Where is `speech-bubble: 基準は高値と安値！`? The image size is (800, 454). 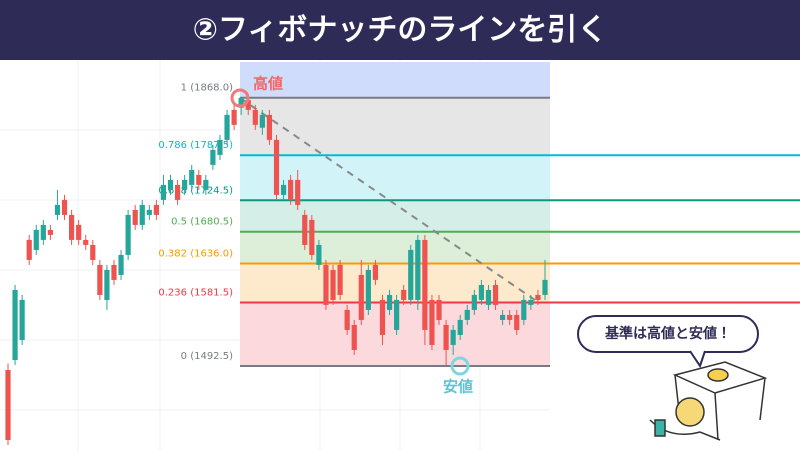 speech-bubble: 基準は高値と安値！ is located at coordinates (668, 342).